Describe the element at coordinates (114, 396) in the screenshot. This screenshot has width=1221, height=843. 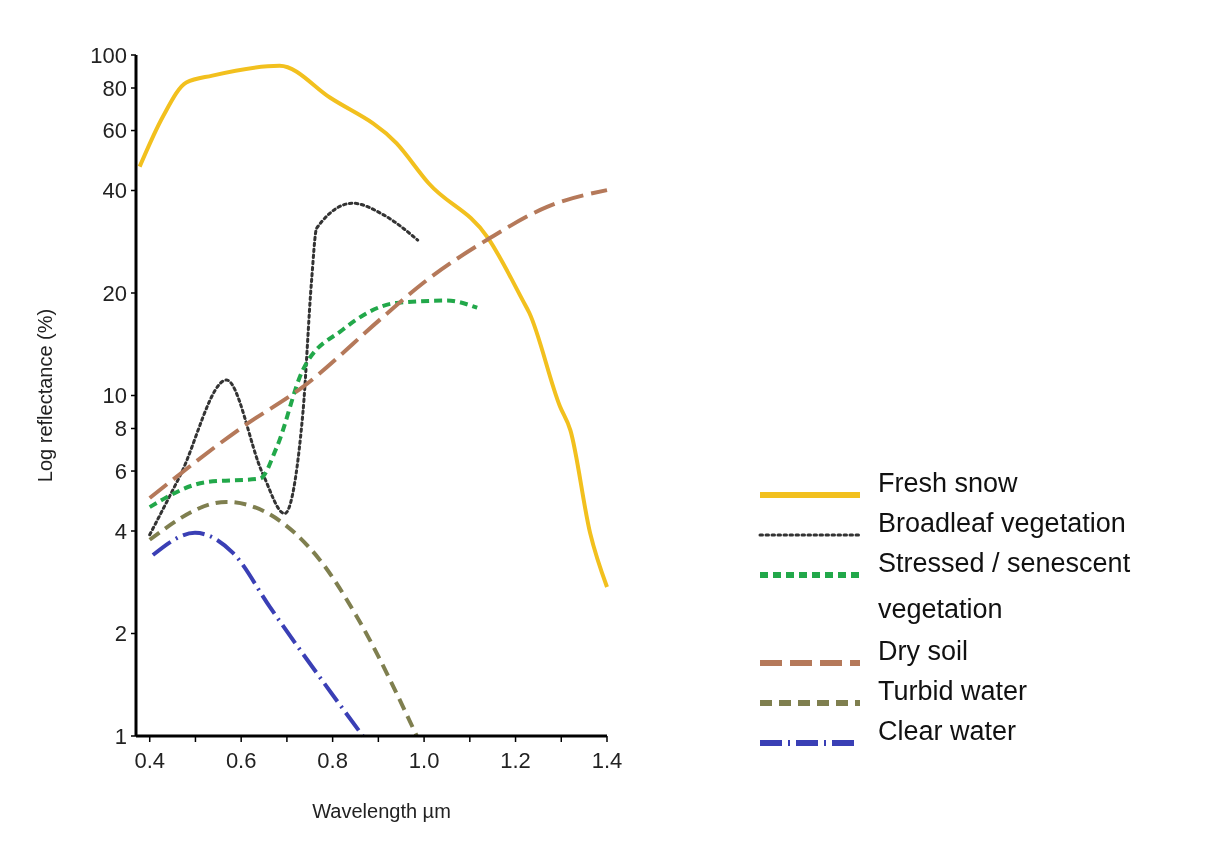
I see `y-tick-label: 10` at that location.